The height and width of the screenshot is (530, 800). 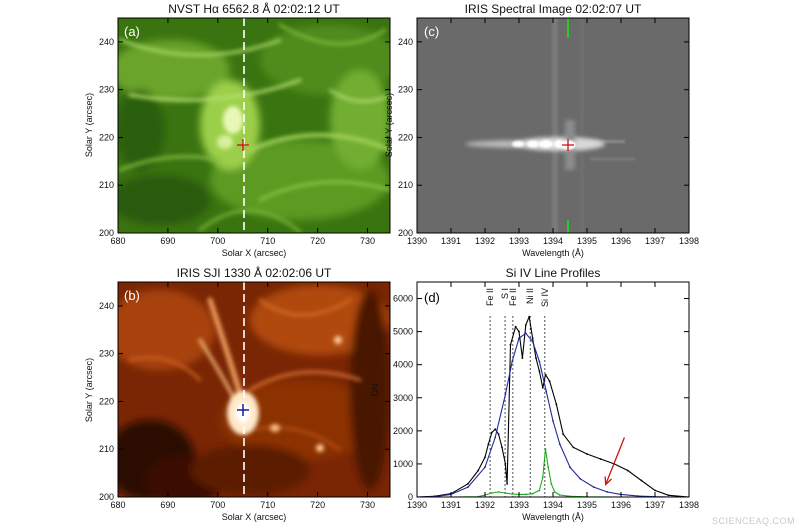 I want to click on chart-xlabel: Wavelength (Å), so click(x=553, y=517).